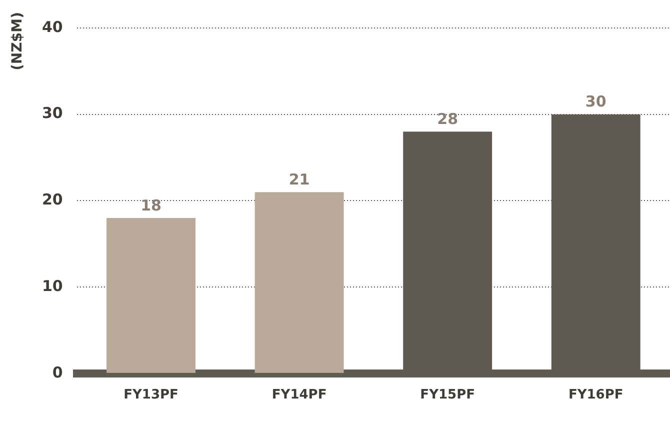 Image resolution: width=670 pixels, height=425 pixels. I want to click on y-tick-label: 30, so click(52, 113).